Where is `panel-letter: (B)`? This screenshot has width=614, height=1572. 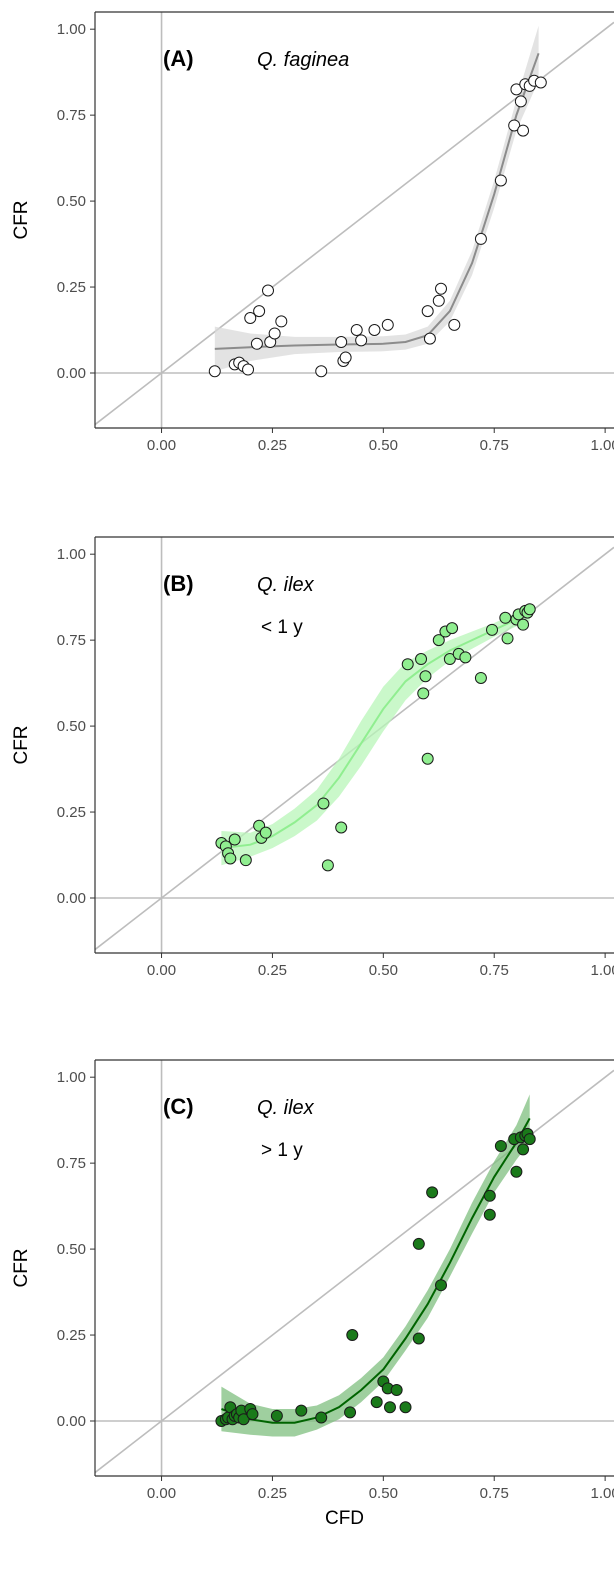 panel-letter: (B) is located at coordinates (178, 583).